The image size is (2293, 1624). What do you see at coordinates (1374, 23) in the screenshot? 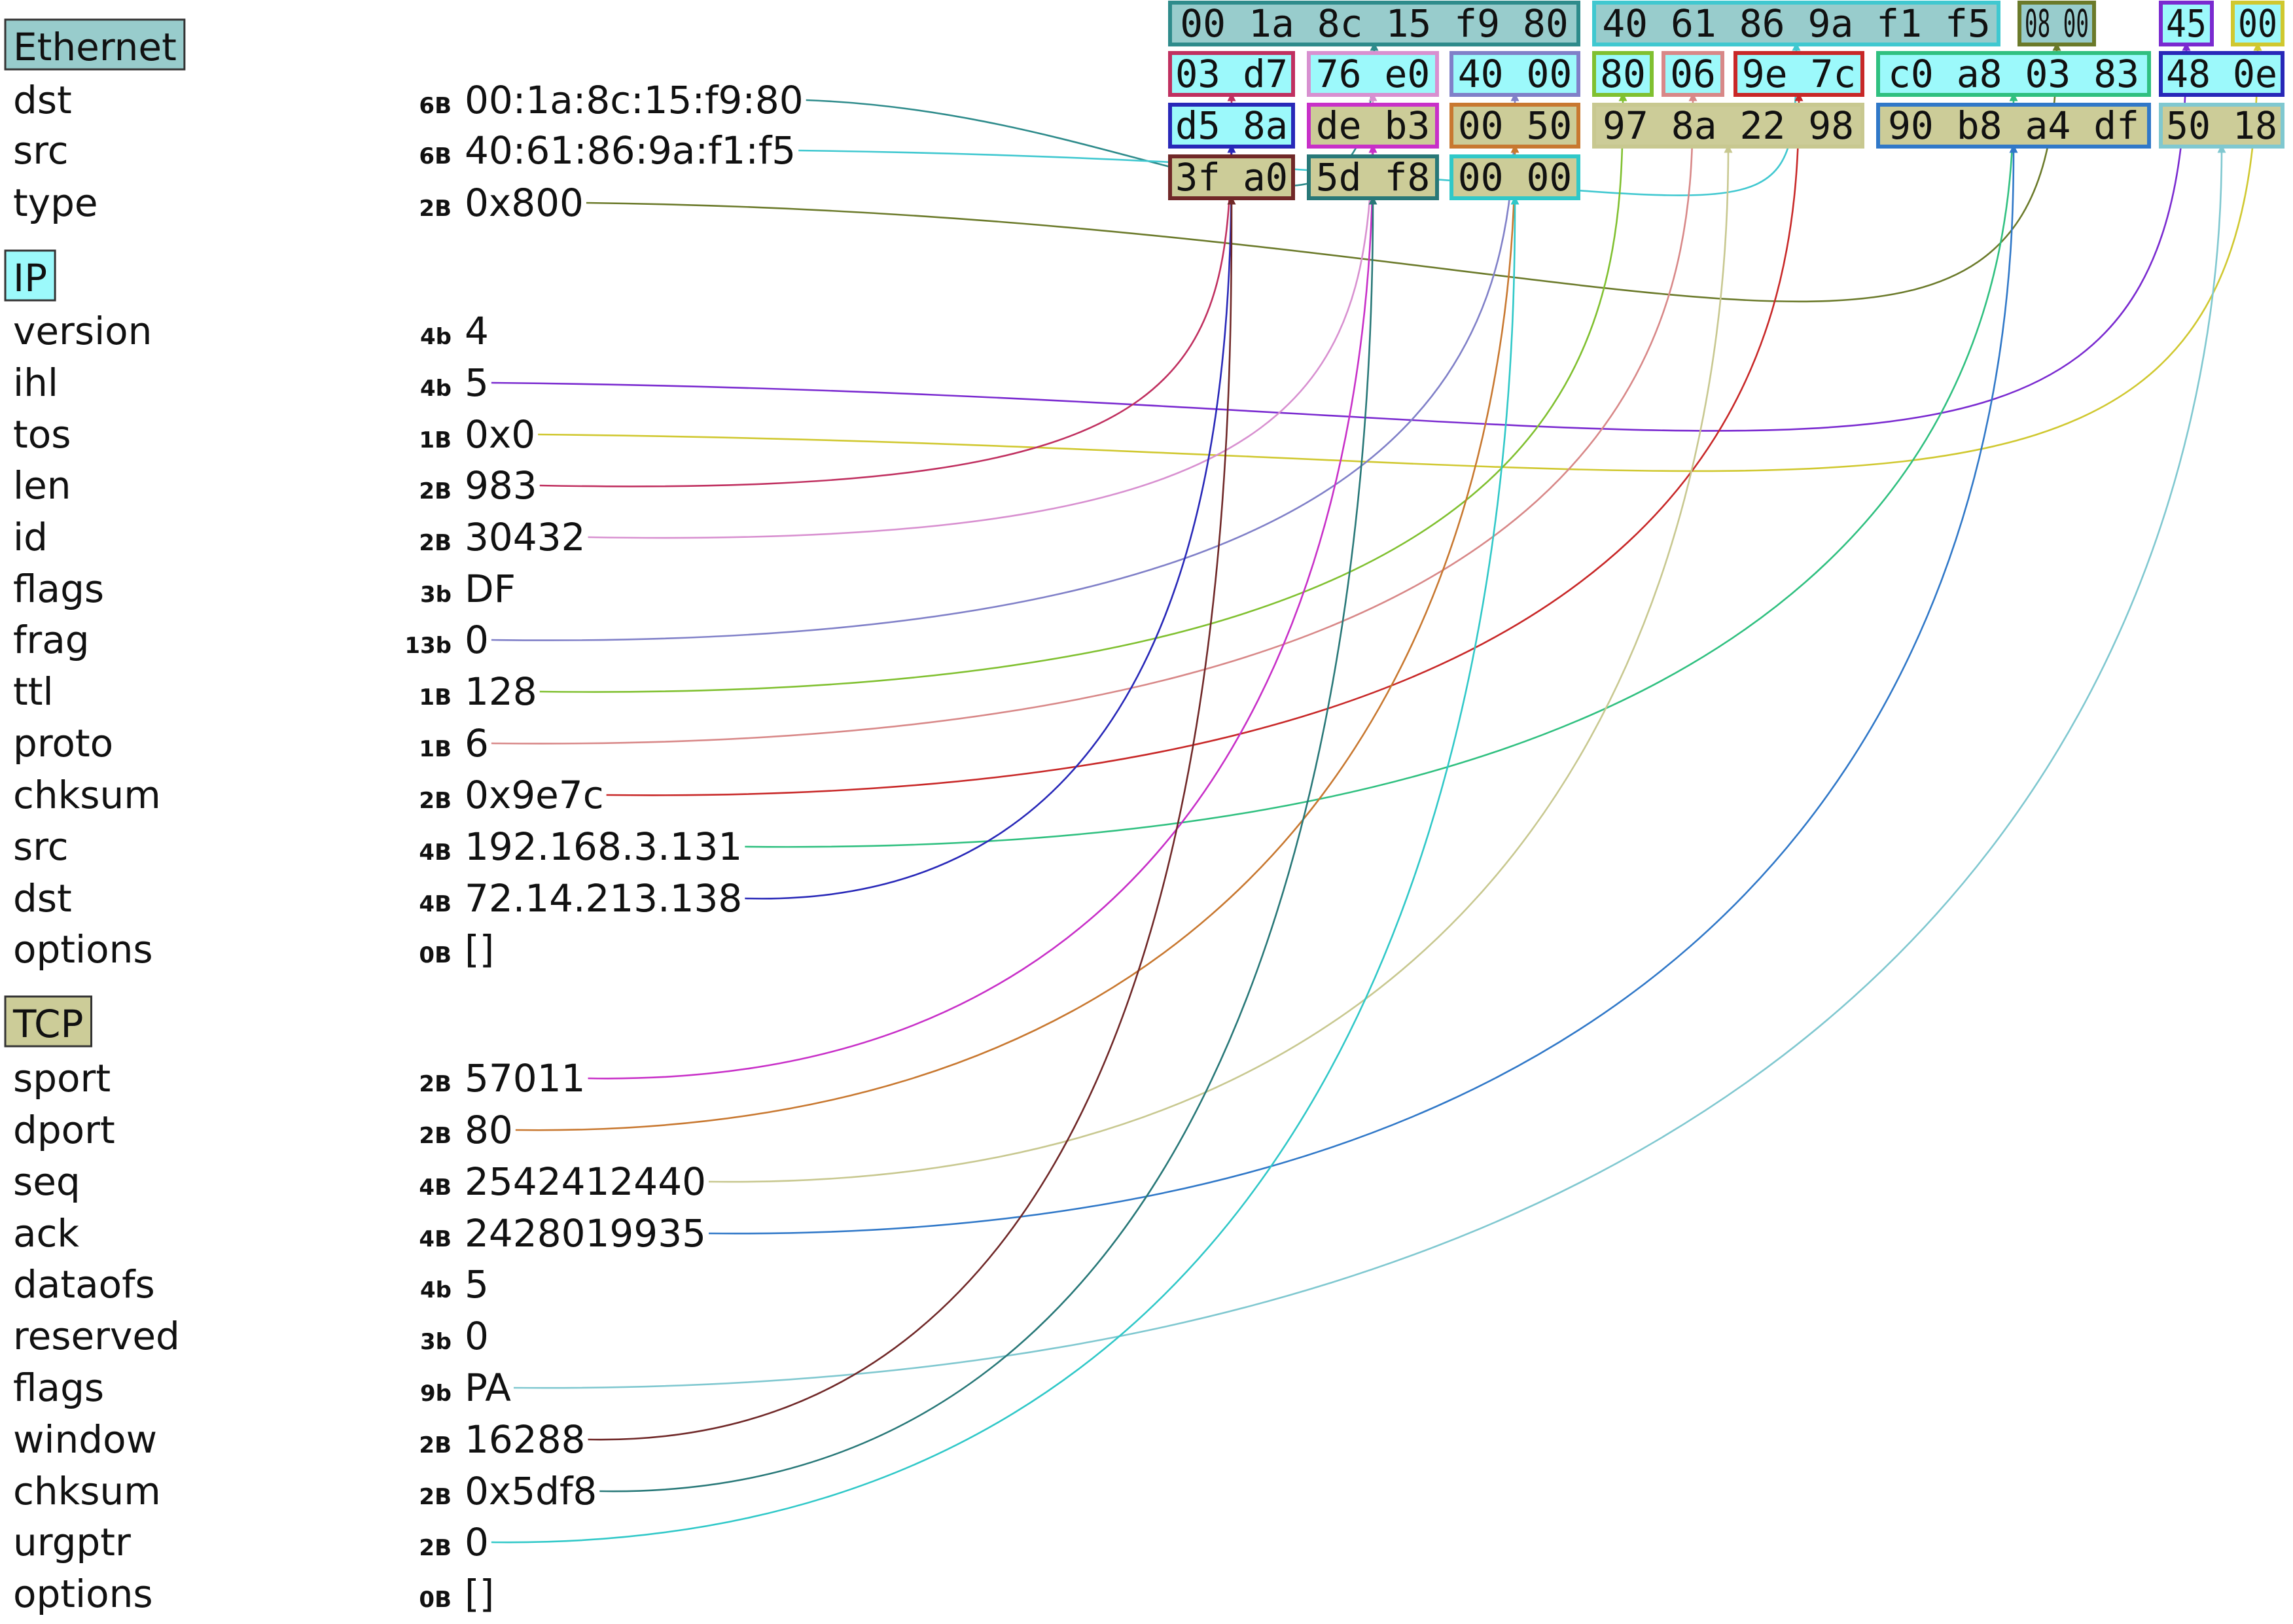
I see `hex-group-ethernet-dst: 00 1a 8c 15 f9 80` at bounding box center [1374, 23].